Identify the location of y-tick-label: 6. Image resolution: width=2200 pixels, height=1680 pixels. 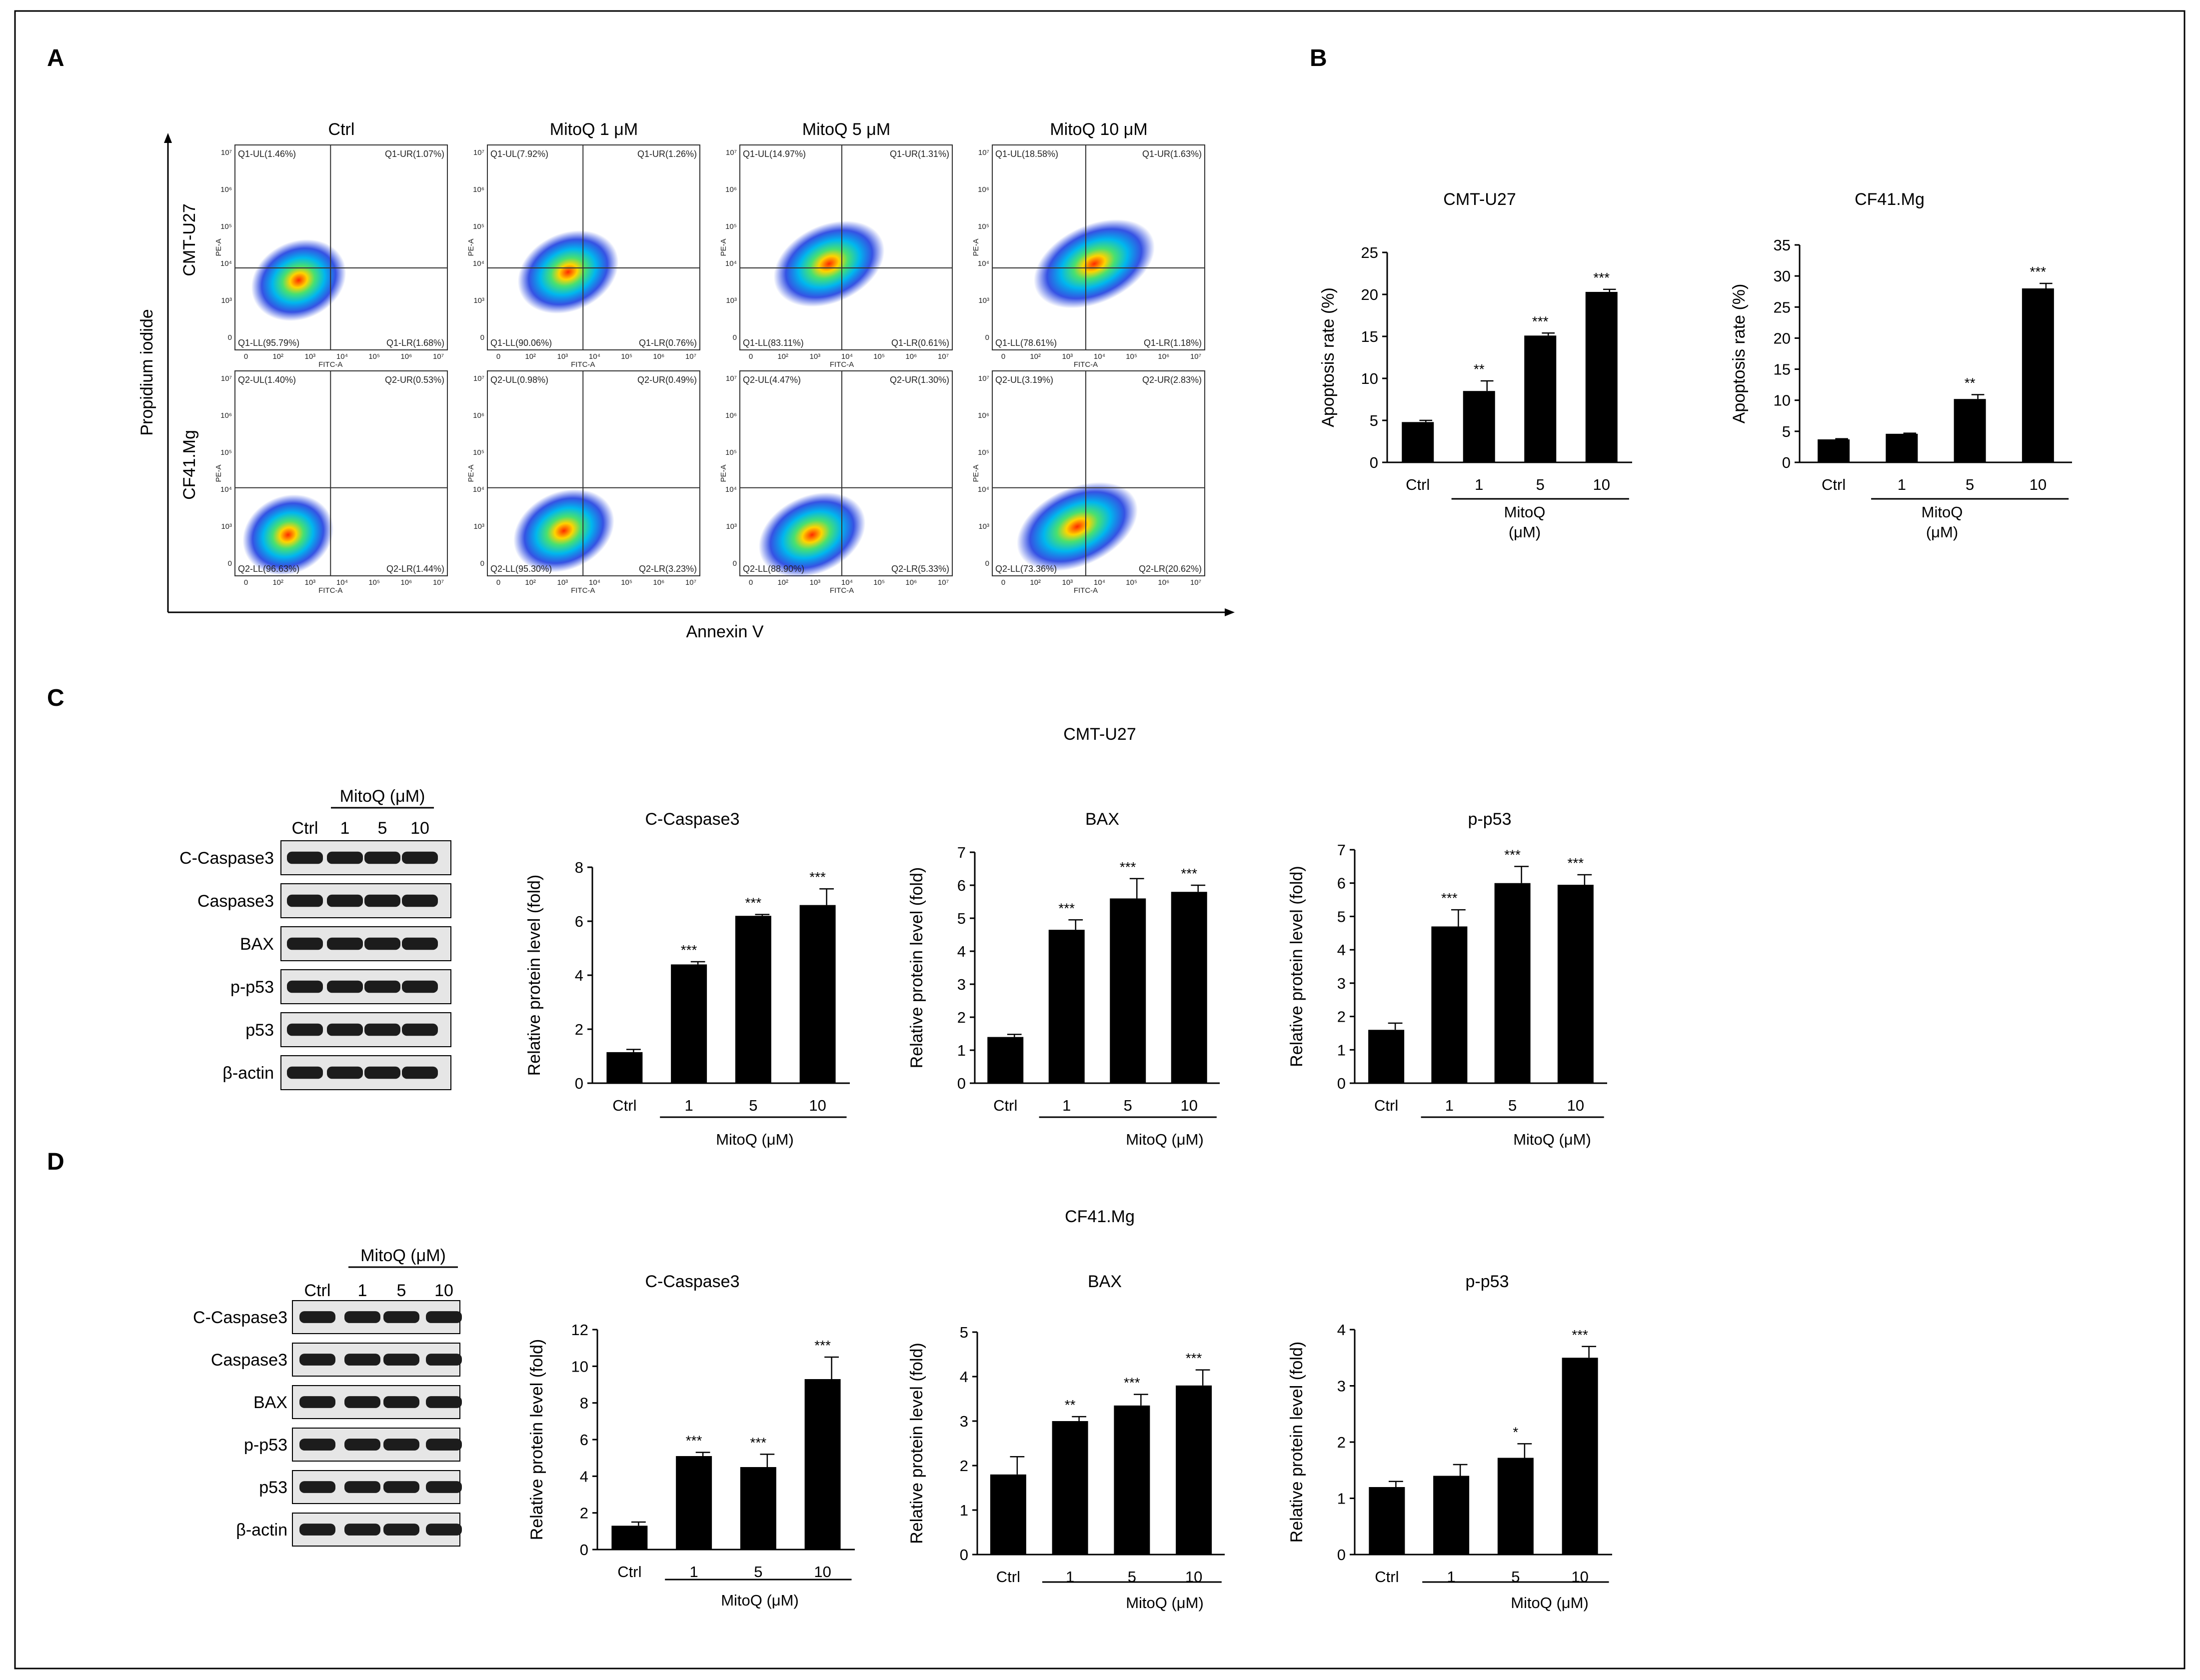
(579, 922).